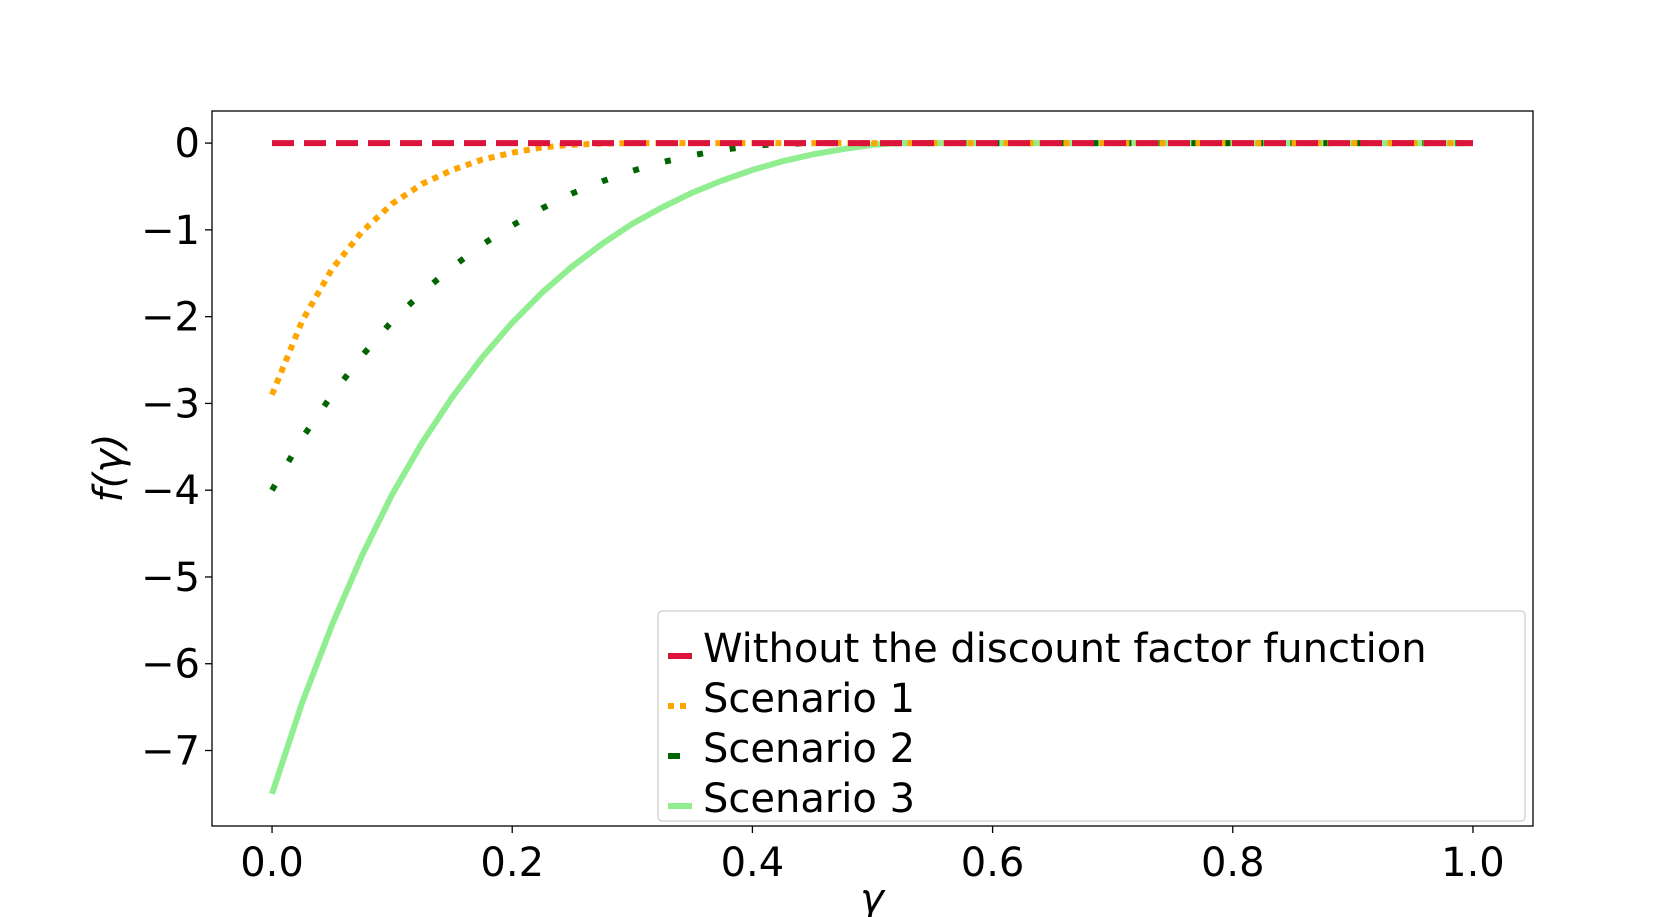 The width and height of the screenshot is (1680, 917). Describe the element at coordinates (109, 468) in the screenshot. I see `y-axis-title: f(γ)` at that location.